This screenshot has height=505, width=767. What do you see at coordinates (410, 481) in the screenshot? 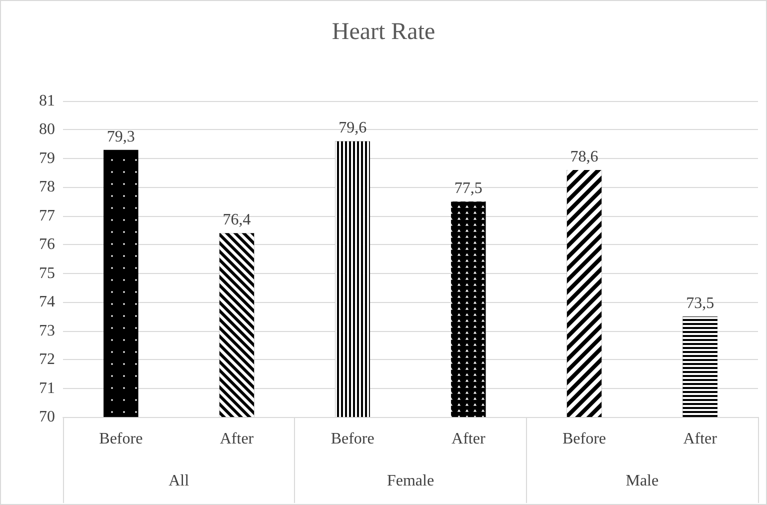
I see `text: Female` at bounding box center [410, 481].